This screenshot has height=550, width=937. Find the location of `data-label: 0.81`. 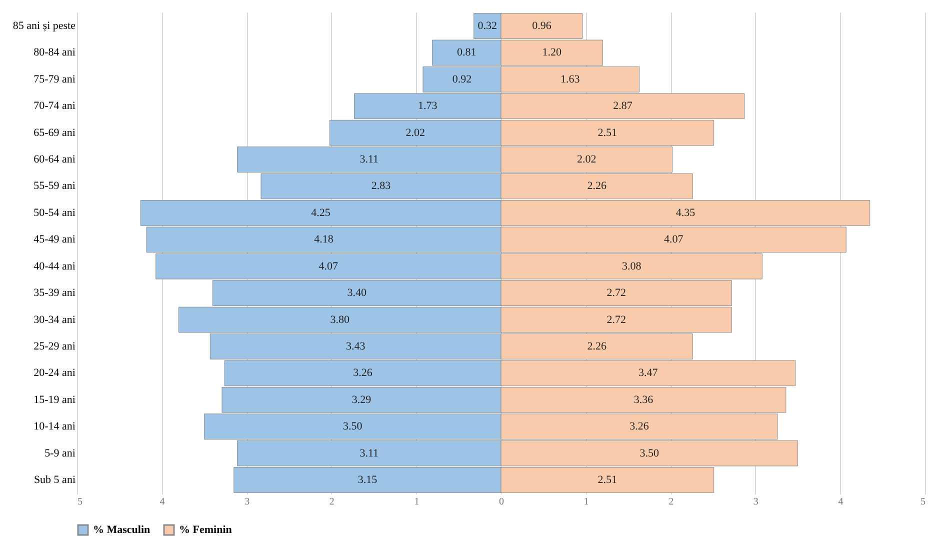

data-label: 0.81 is located at coordinates (466, 52).